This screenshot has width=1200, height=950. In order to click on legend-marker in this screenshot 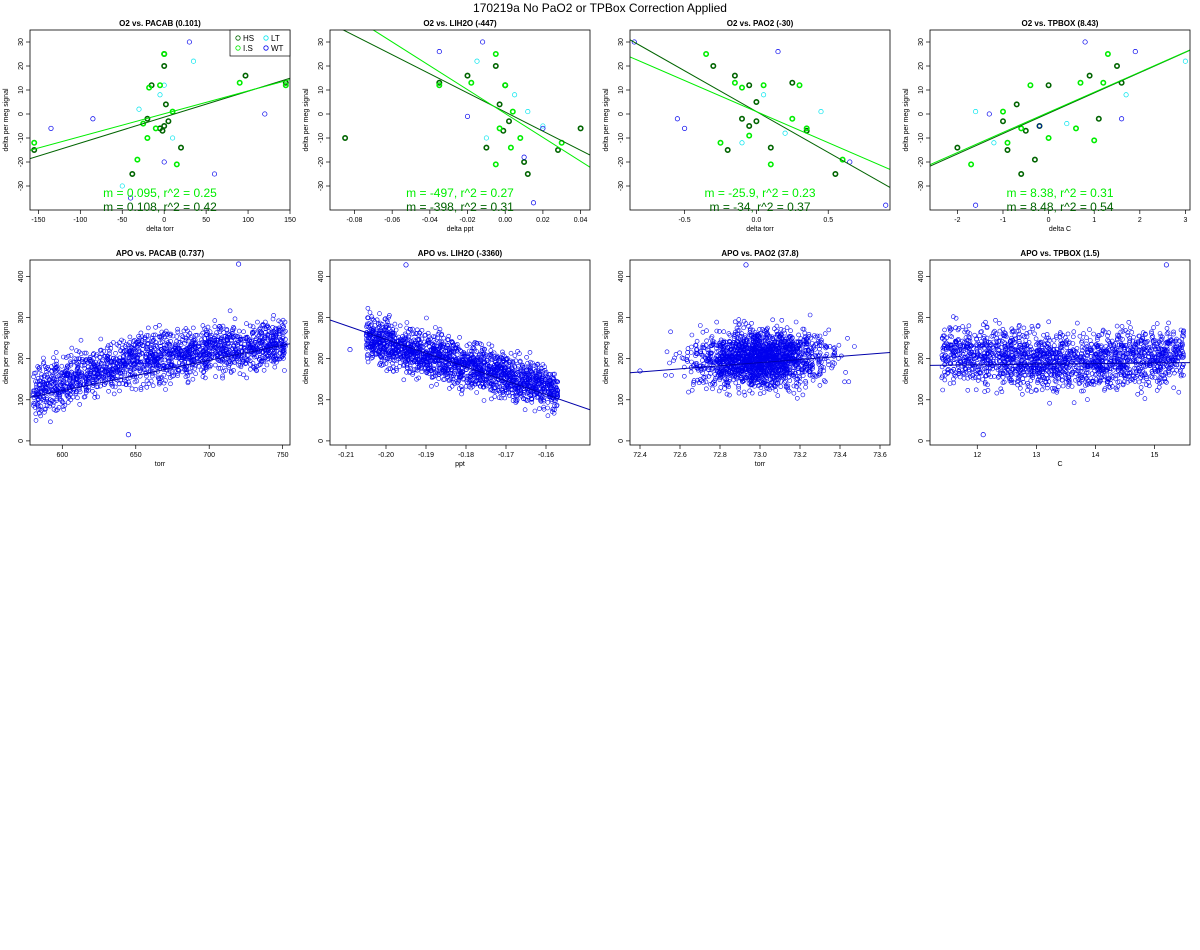, I will do `click(266, 48)`.